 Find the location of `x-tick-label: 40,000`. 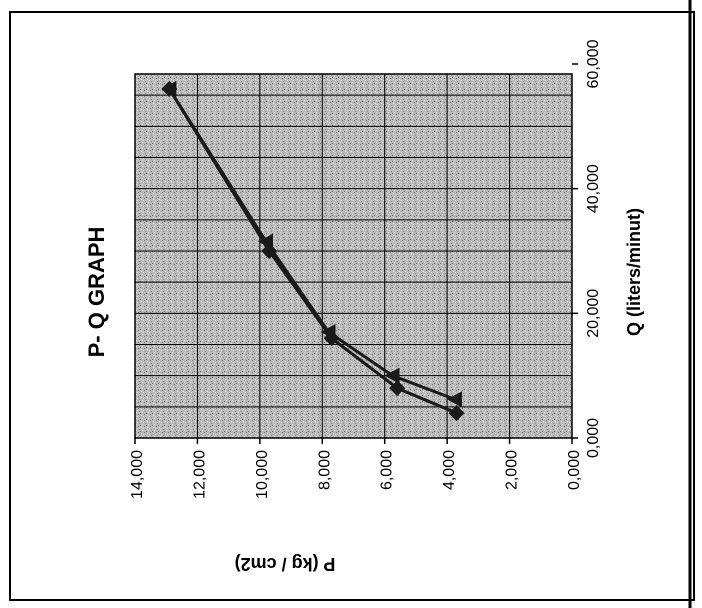

x-tick-label: 40,000 is located at coordinates (593, 188).